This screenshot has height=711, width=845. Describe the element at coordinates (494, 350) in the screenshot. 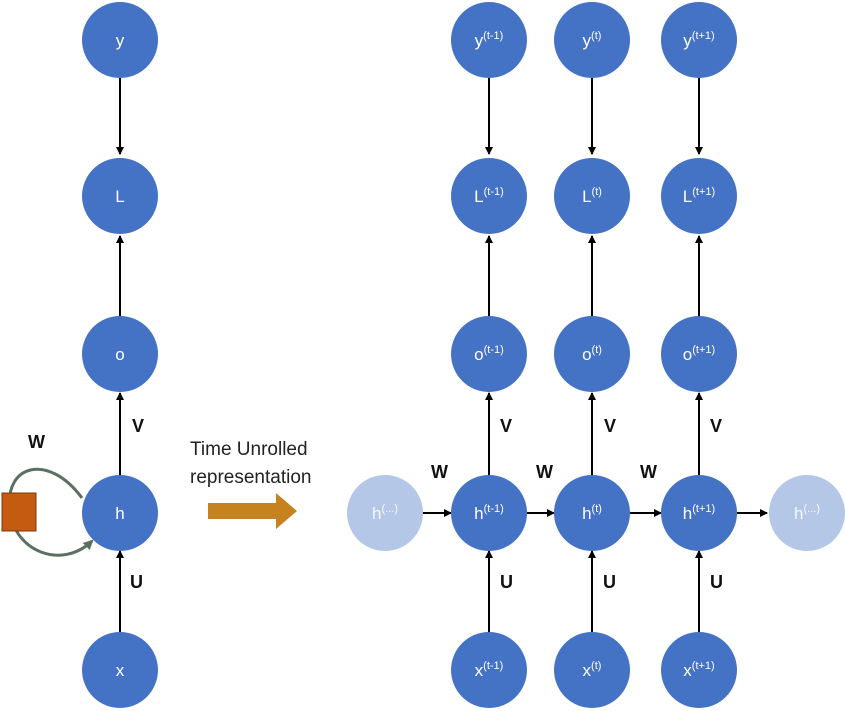

I see `node-o-0-sup: (t-1)` at that location.